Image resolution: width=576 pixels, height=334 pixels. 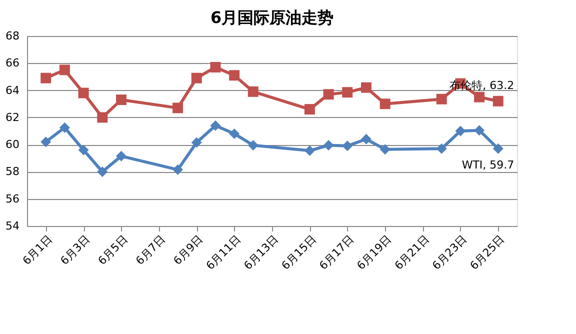 I want to click on x-tick-label: 6月21日, so click(x=412, y=252).